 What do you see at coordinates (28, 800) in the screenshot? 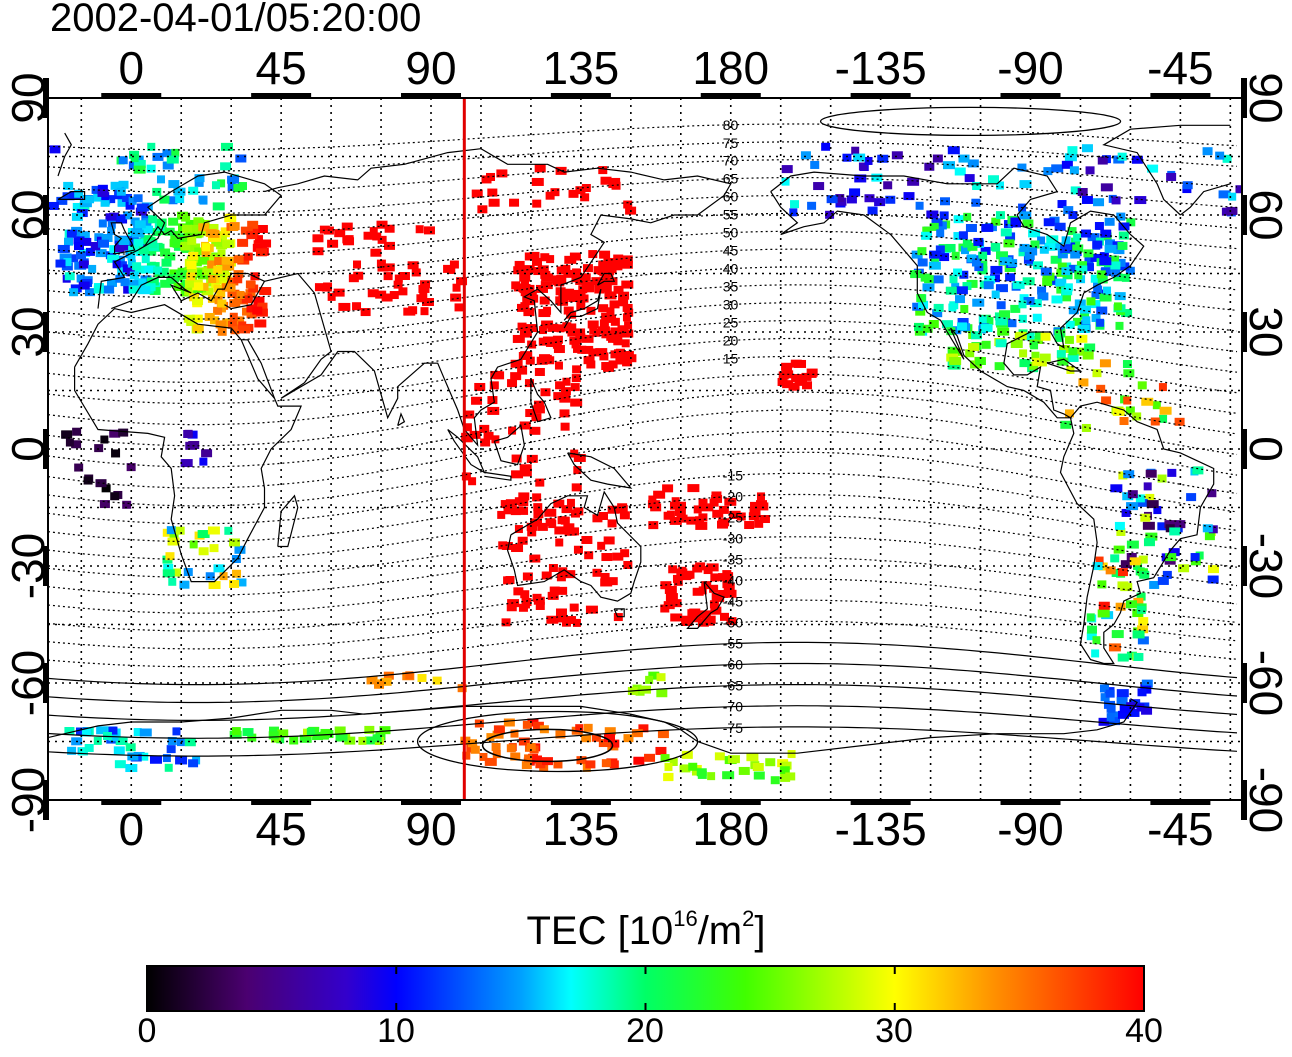
I see `lat-tick-label-left: -90` at bounding box center [28, 800].